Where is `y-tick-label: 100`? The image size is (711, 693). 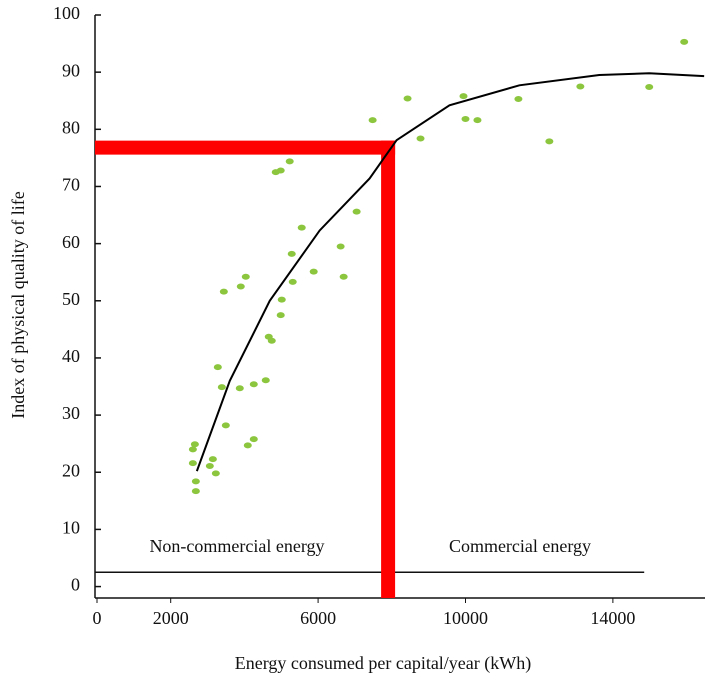
y-tick-label: 100 is located at coordinates (66, 13).